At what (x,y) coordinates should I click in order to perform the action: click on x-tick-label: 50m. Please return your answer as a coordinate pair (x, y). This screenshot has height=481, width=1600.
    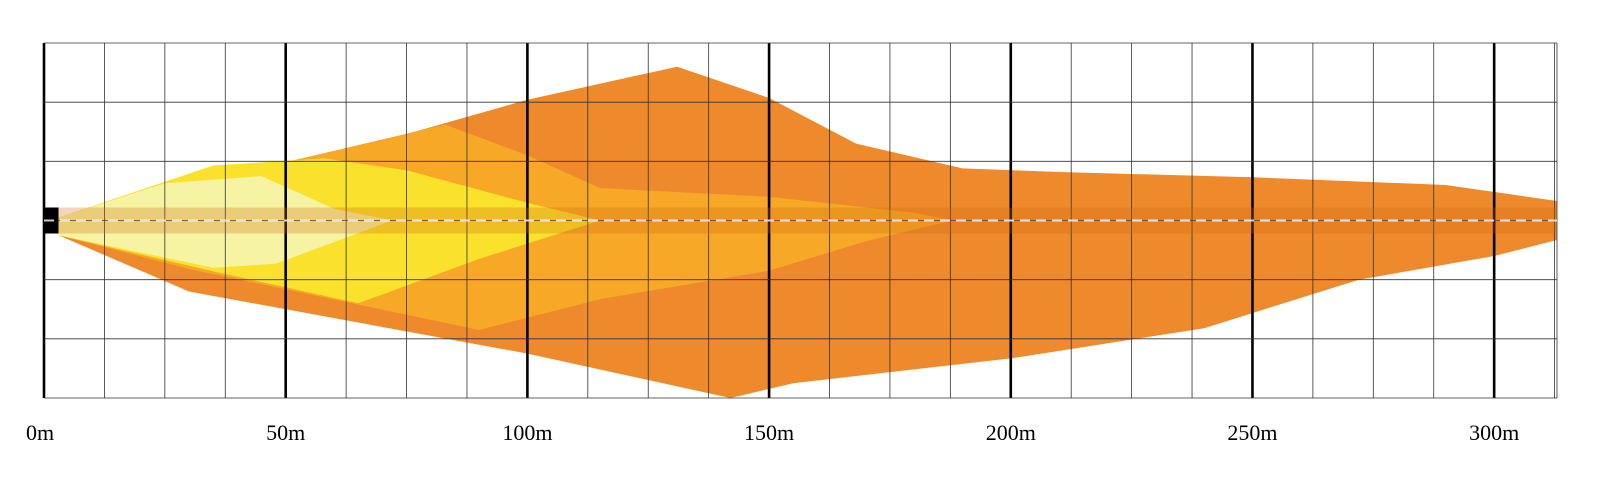
    Looking at the image, I should click on (285, 432).